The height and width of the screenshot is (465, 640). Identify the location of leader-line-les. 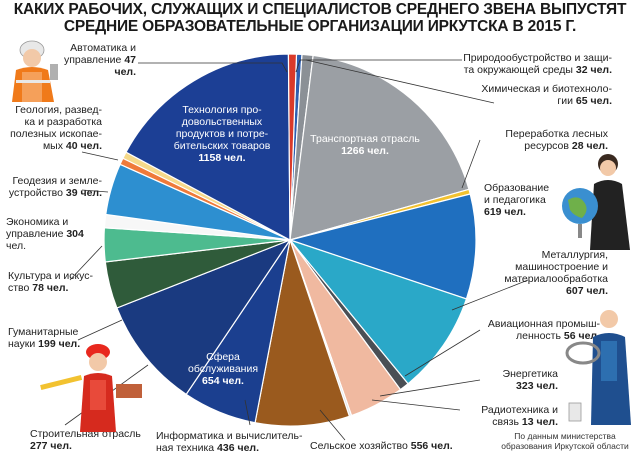
(471, 164).